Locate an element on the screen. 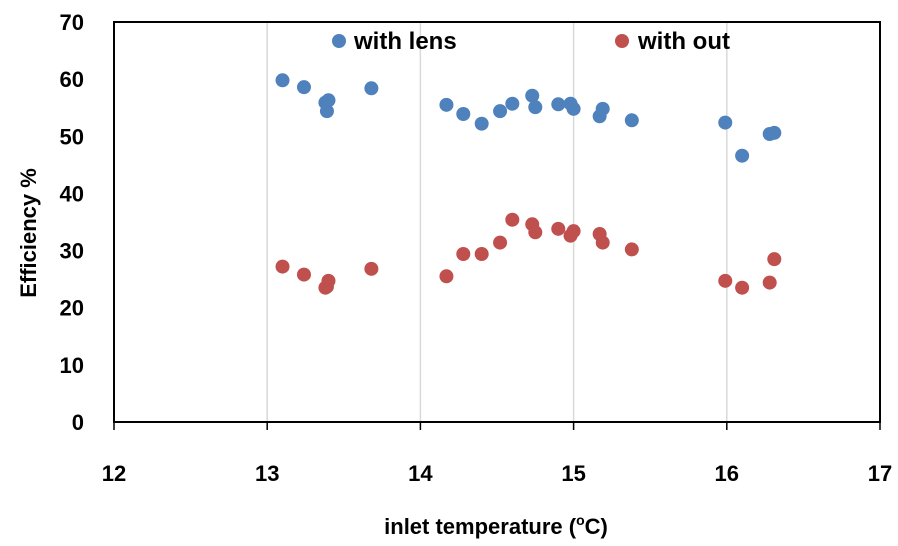  x-tick-label-17: 17 is located at coordinates (880, 473).